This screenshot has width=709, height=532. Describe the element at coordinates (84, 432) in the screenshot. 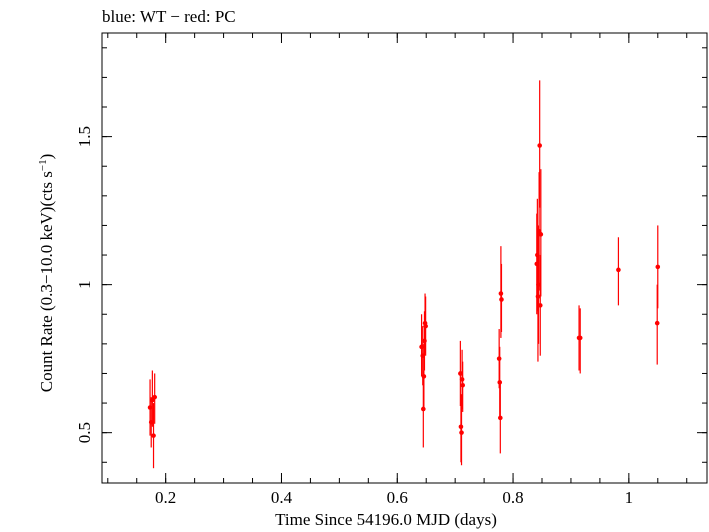

I see `y-tick-label: 0.5` at that location.